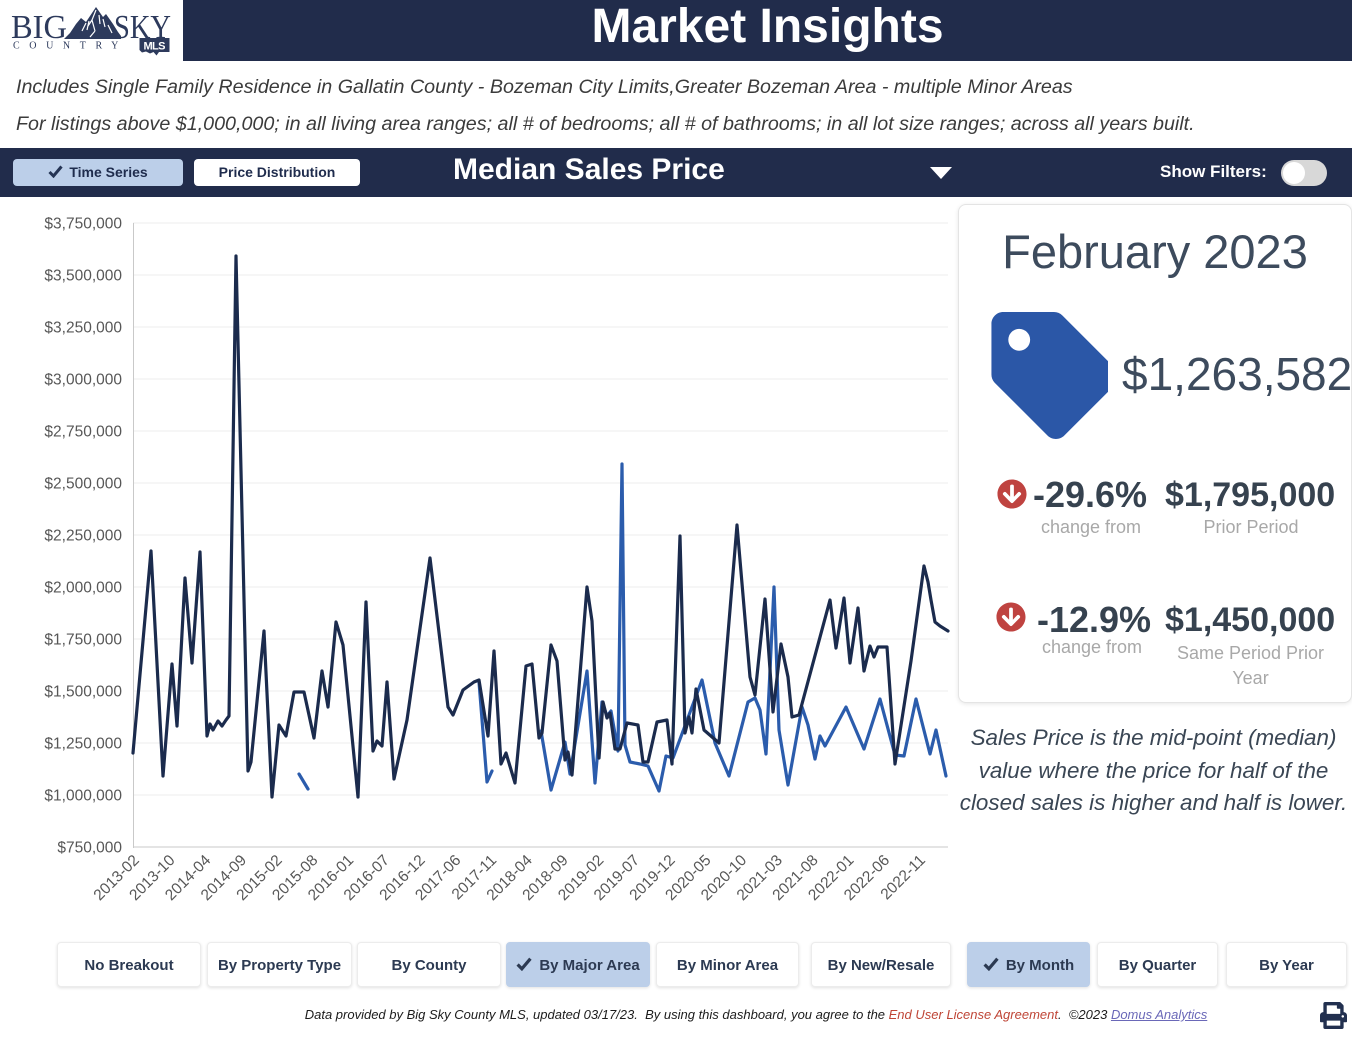  I want to click on svg-text: $2,000,000, so click(83, 588).